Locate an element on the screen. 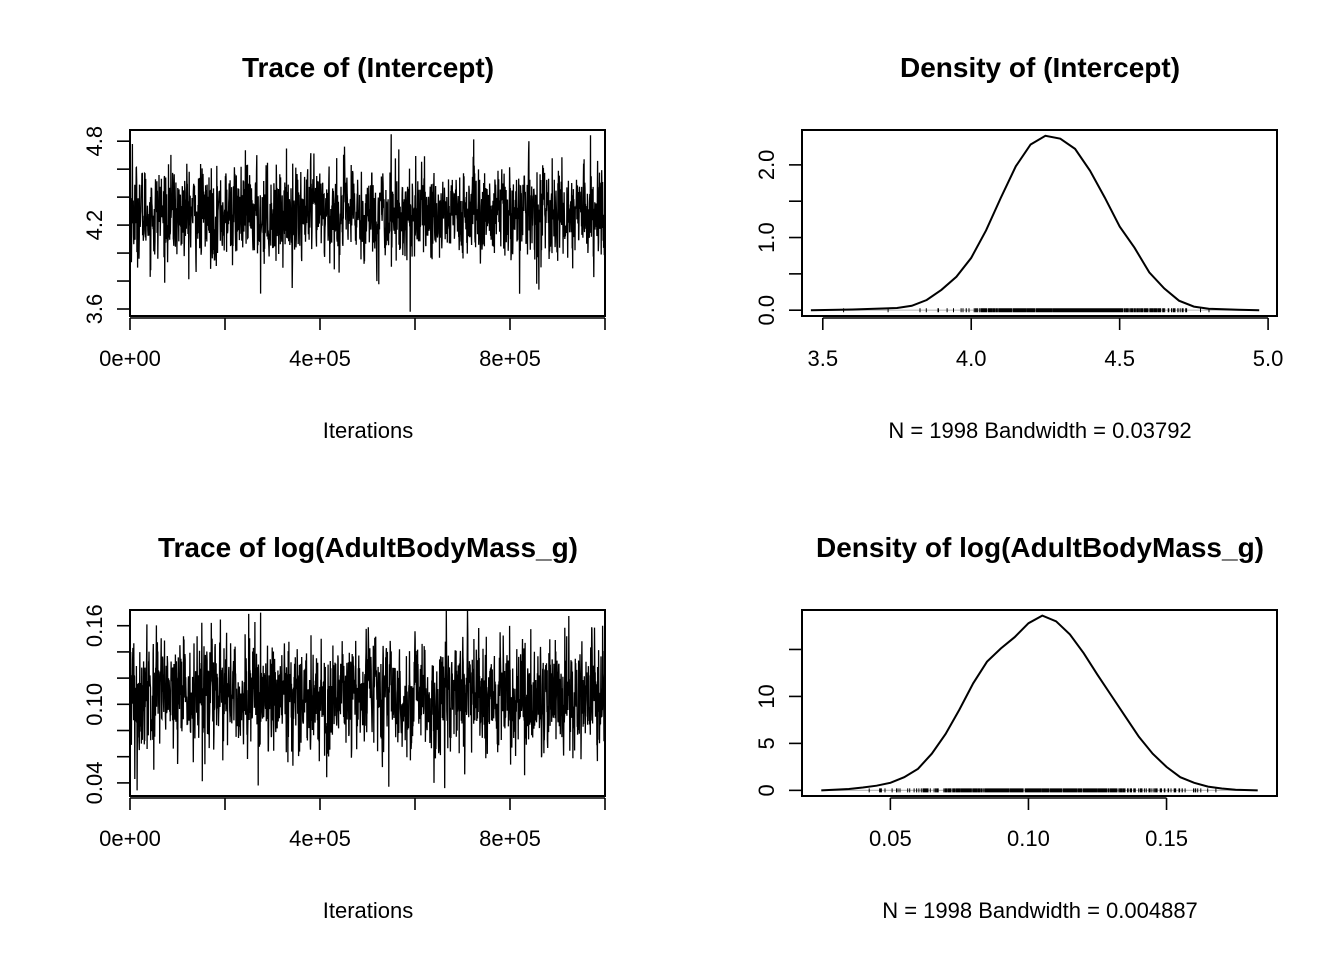 This screenshot has width=1344, height=960. y-tick-label: 1.0 is located at coordinates (766, 237).